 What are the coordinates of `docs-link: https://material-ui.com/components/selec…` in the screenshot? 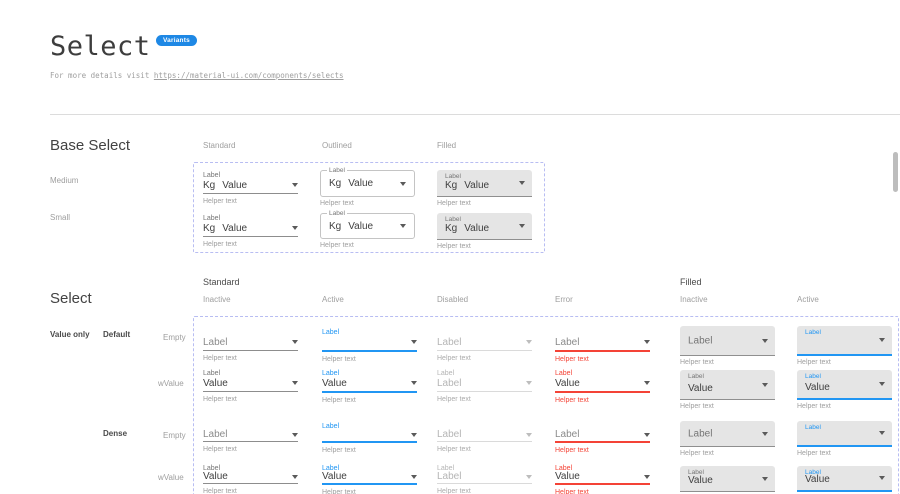 It's located at (248, 75).